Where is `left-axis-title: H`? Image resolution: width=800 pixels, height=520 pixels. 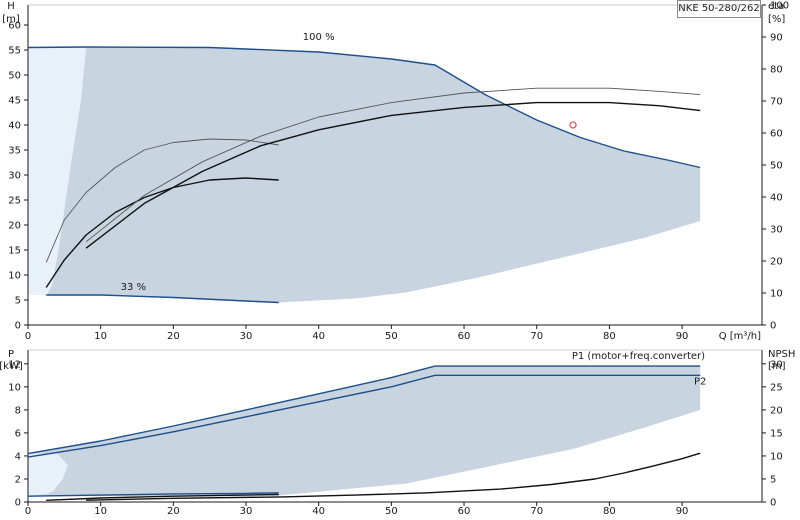
left-axis-title: H is located at coordinates (11, 6).